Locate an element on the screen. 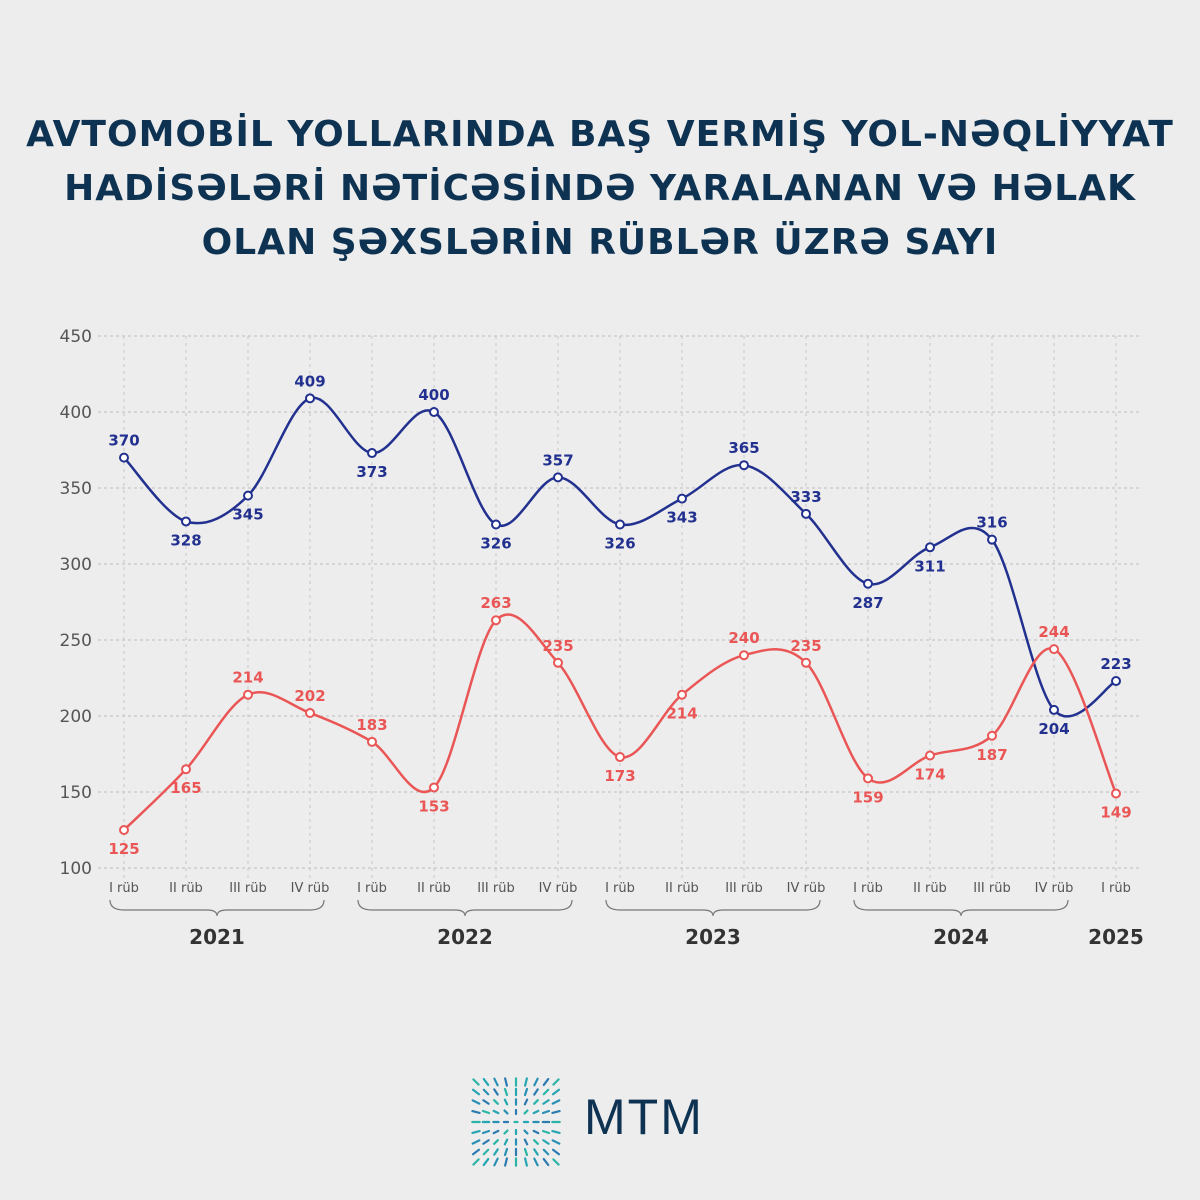 The image size is (1200, 1200). y-tick-label: 150 is located at coordinates (76, 793).